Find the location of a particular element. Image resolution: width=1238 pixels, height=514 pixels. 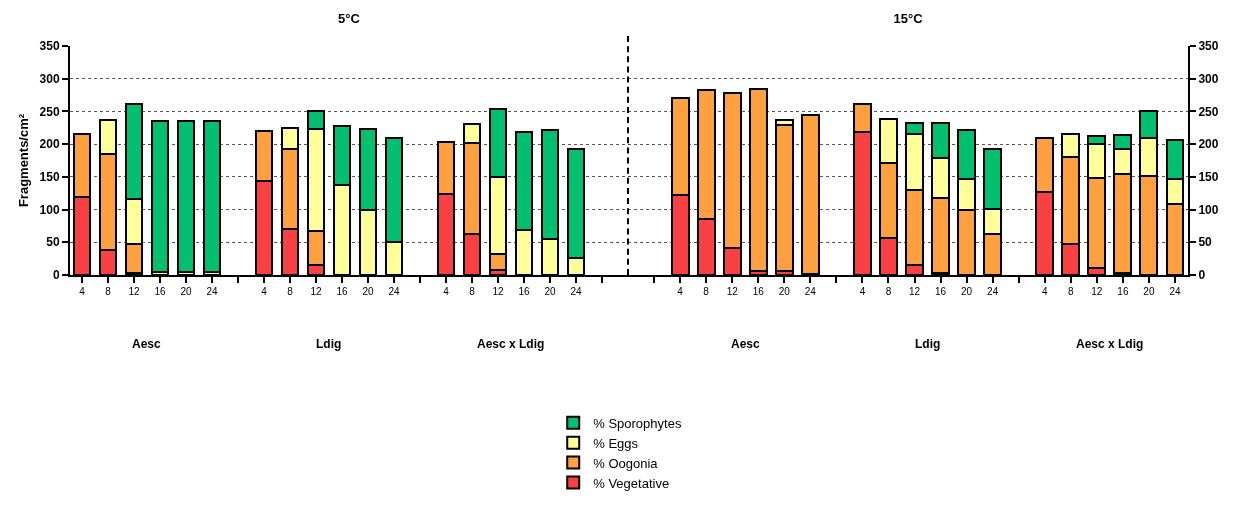

chart-title: 5°C is located at coordinates (349, 18).